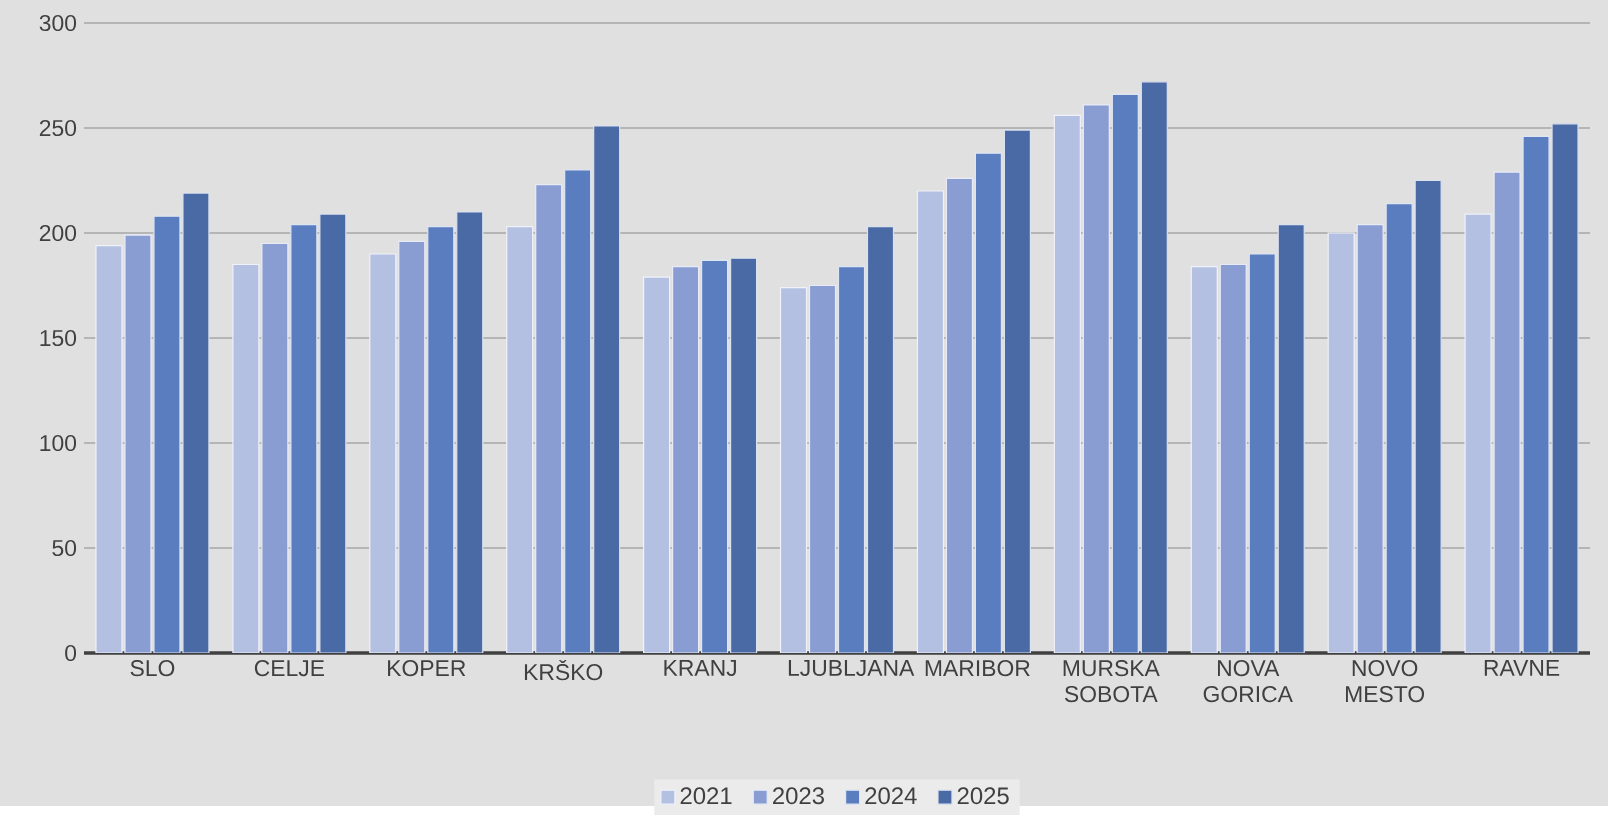  I want to click on x-tick-label: LJUBLJANA, so click(851, 668).